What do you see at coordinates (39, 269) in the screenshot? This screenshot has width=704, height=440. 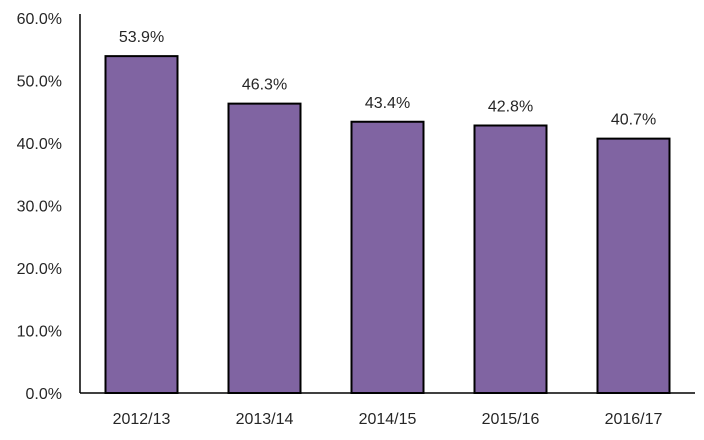 I see `y-tick-label: 20.0%` at bounding box center [39, 269].